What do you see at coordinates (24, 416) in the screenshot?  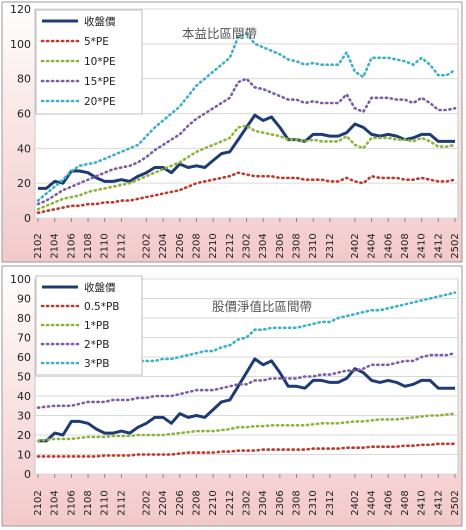 I see `y-tick-label: 30` at bounding box center [24, 416].